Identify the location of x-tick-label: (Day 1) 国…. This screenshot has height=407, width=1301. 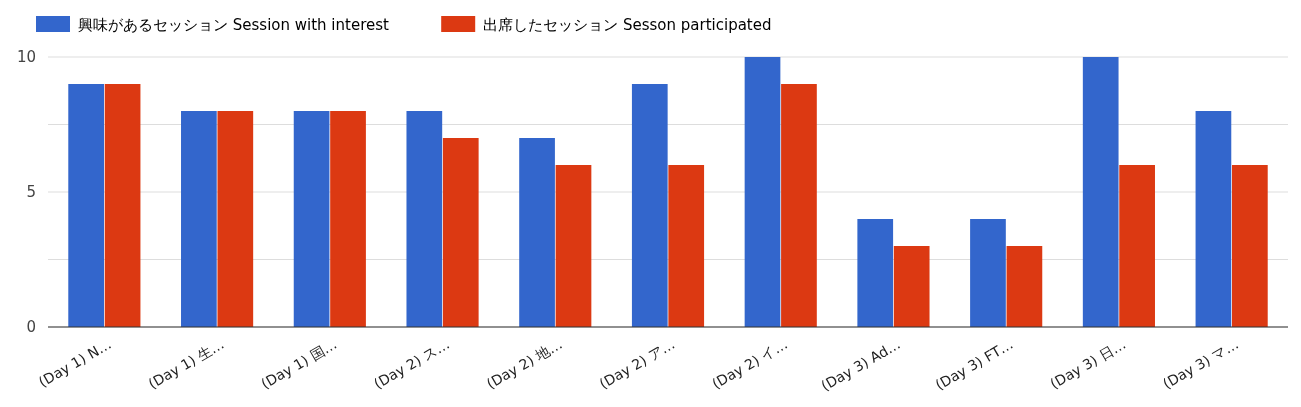
(299, 363).